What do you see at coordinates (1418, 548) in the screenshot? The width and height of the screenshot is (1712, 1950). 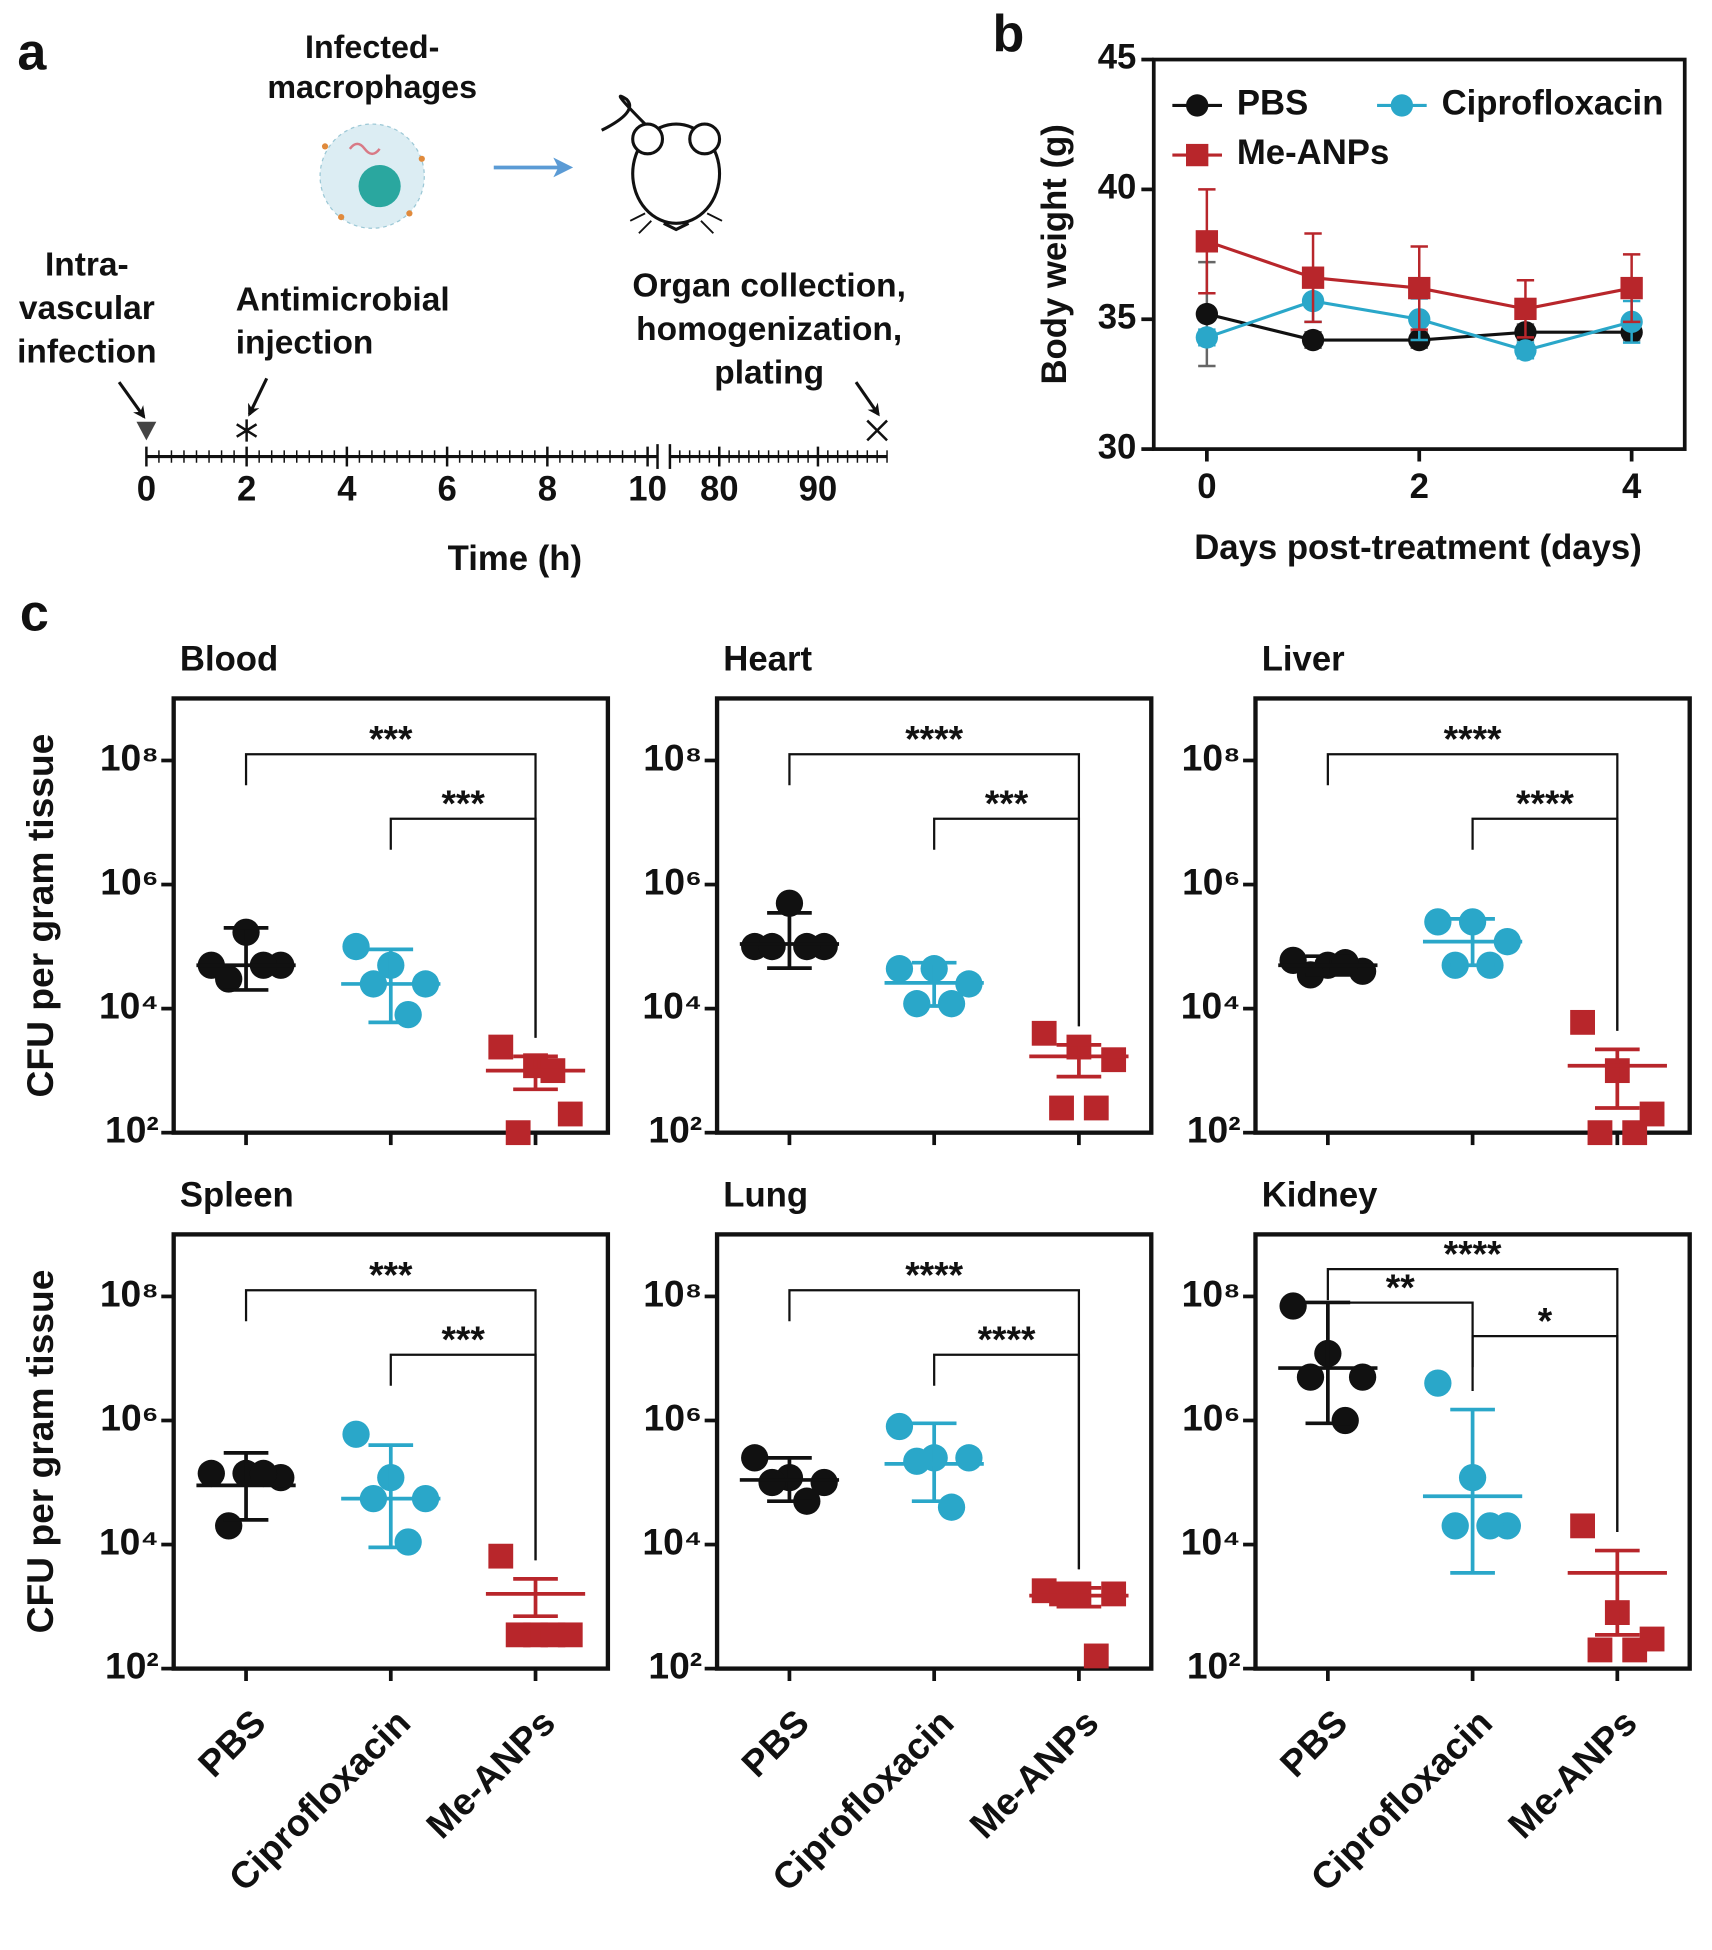 I see `x-axis-label: Days post-treatment (days)` at bounding box center [1418, 548].